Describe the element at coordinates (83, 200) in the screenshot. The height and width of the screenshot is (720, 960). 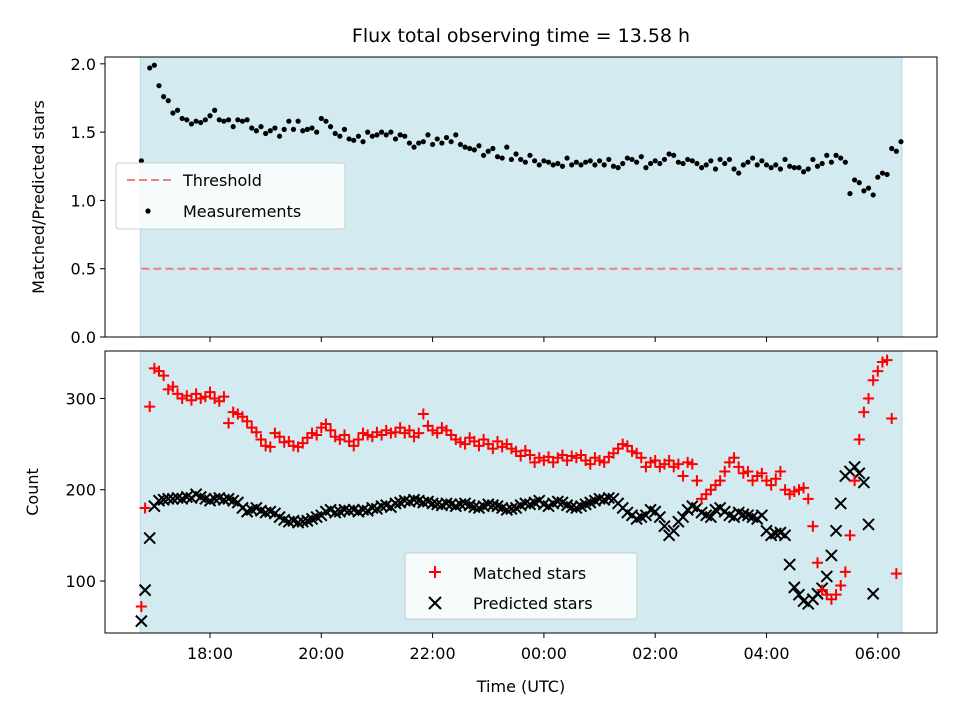
I see `y-tick-label: 1.0` at that location.